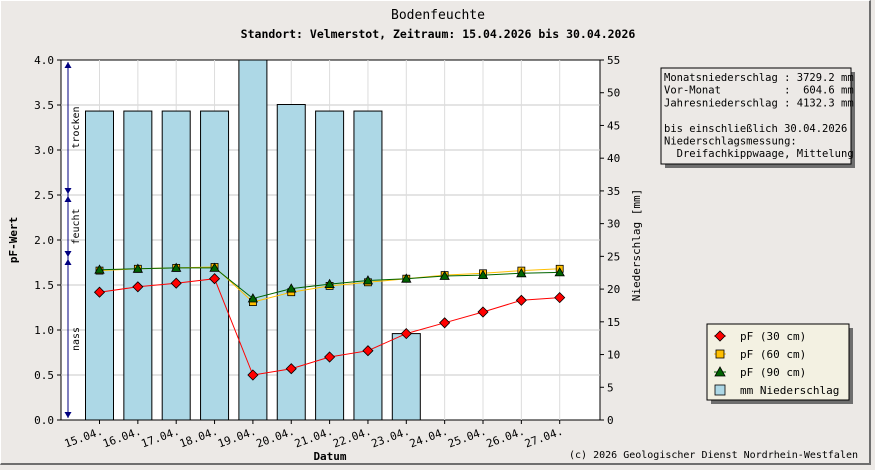  I want to click on legend-label-precip: mm Niederschlag, so click(789, 390).